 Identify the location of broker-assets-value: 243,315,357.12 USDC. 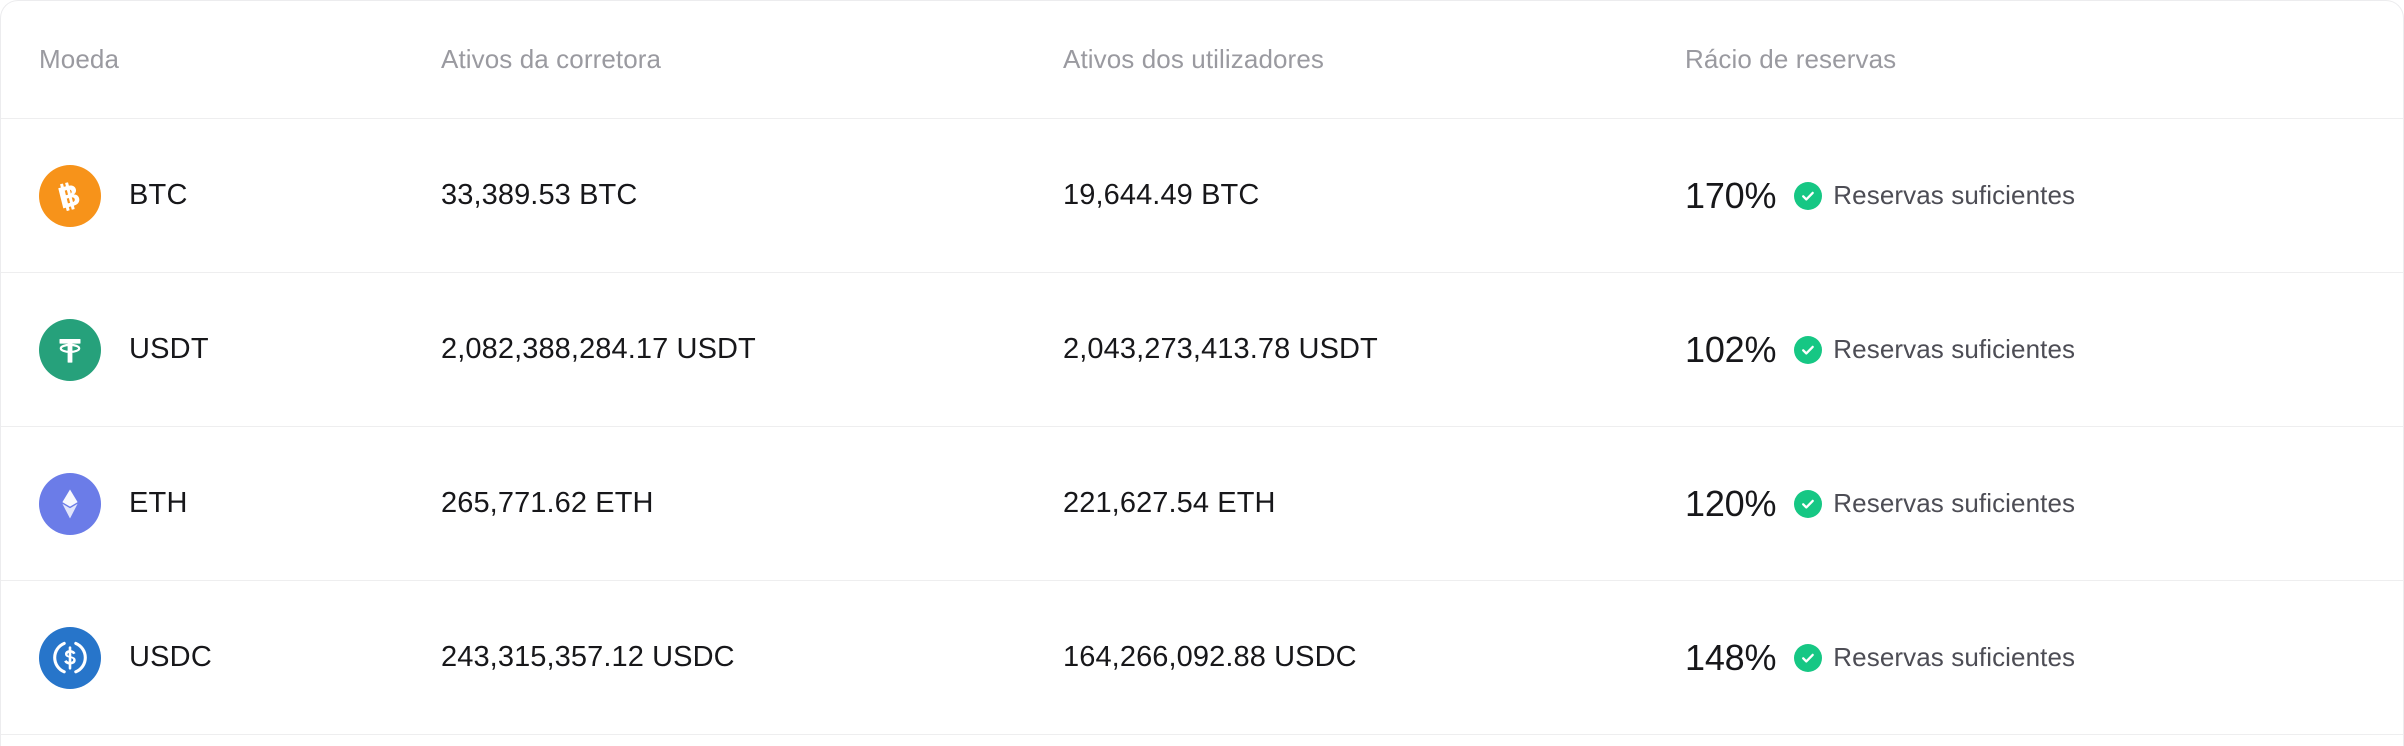
(588, 657).